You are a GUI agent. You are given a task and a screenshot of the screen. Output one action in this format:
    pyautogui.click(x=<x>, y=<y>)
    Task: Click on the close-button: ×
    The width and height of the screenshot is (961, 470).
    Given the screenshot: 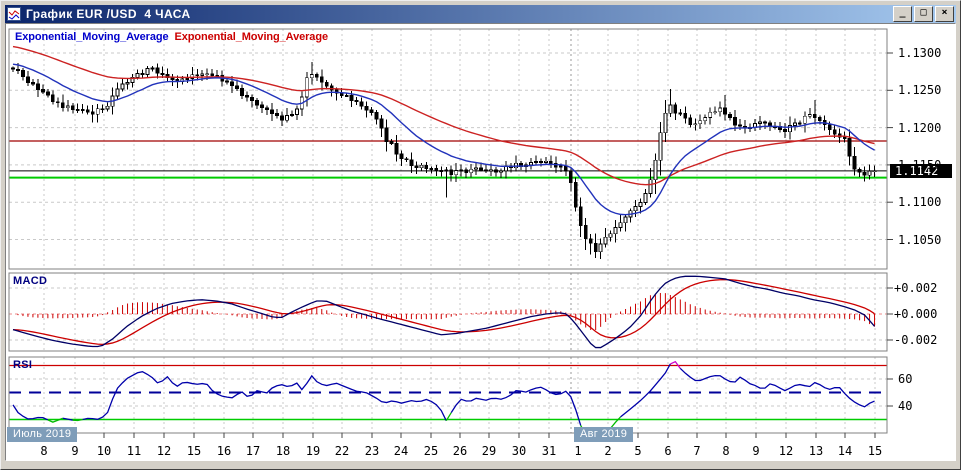 What is the action you would take?
    pyautogui.click(x=944, y=14)
    